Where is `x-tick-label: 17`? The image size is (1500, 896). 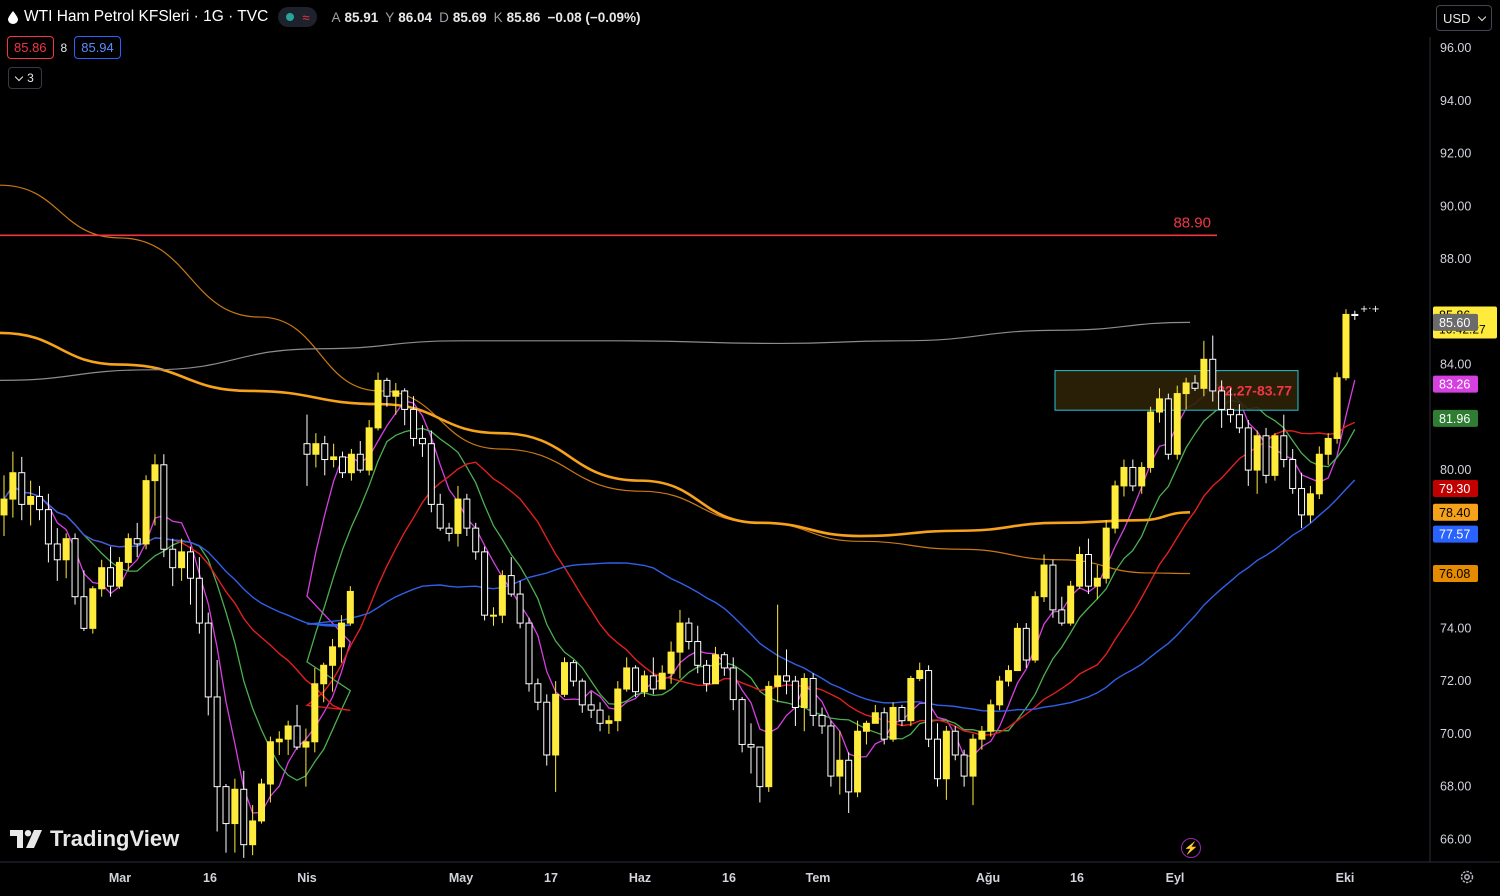
x-tick-label: 17 is located at coordinates (551, 878).